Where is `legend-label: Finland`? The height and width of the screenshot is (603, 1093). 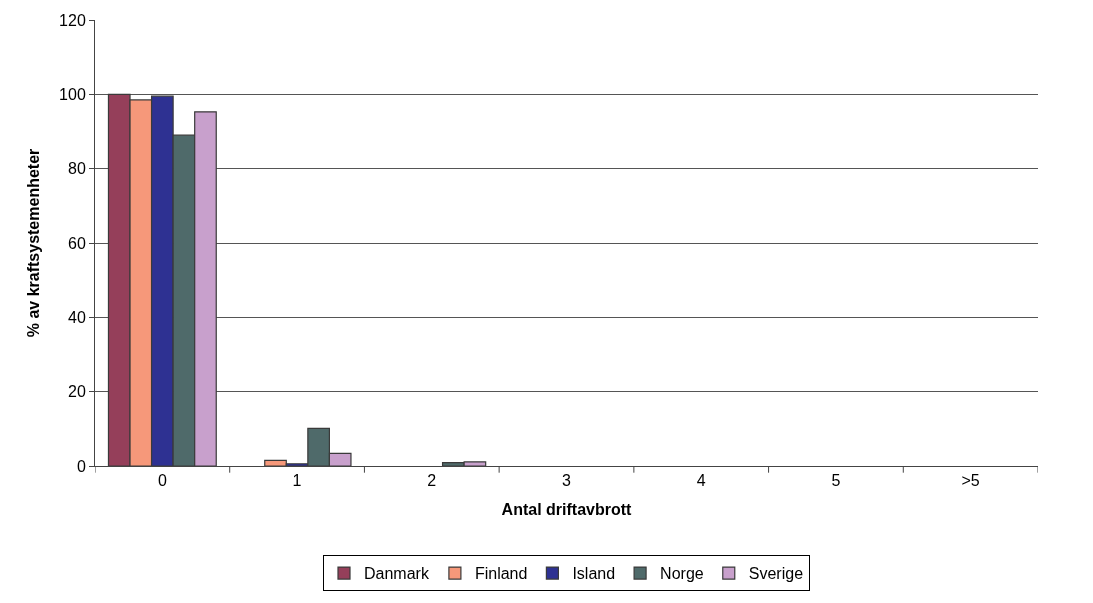
legend-label: Finland is located at coordinates (501, 574).